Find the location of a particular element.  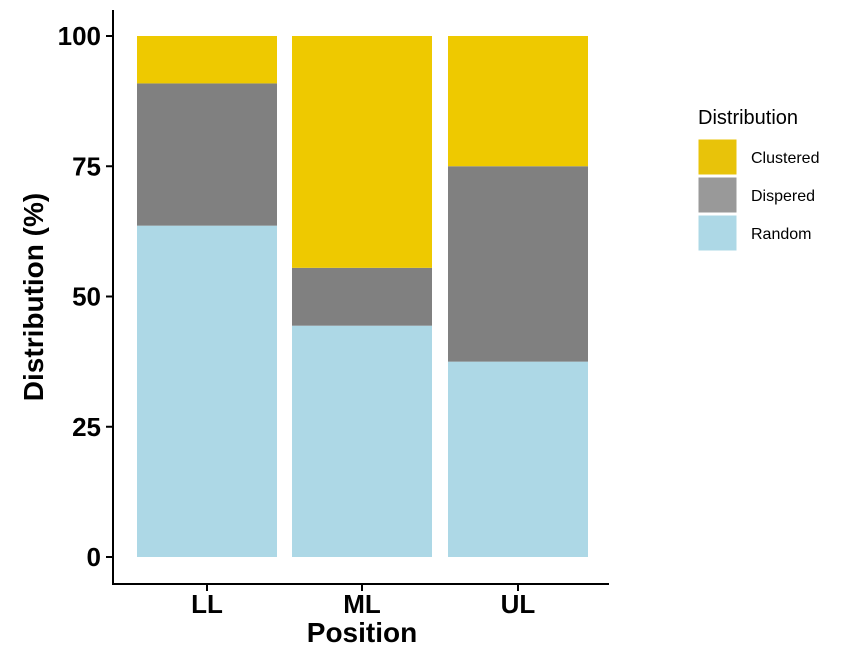

legend-title: Distribution is located at coordinates (748, 118).